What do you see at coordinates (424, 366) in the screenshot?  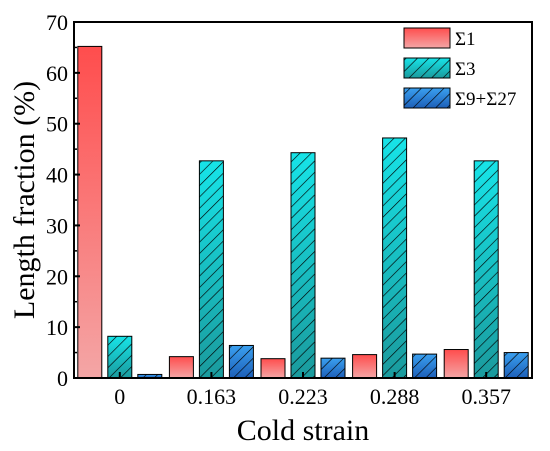 I see `bar-hatch-Σ9+Σ27-0.288` at bounding box center [424, 366].